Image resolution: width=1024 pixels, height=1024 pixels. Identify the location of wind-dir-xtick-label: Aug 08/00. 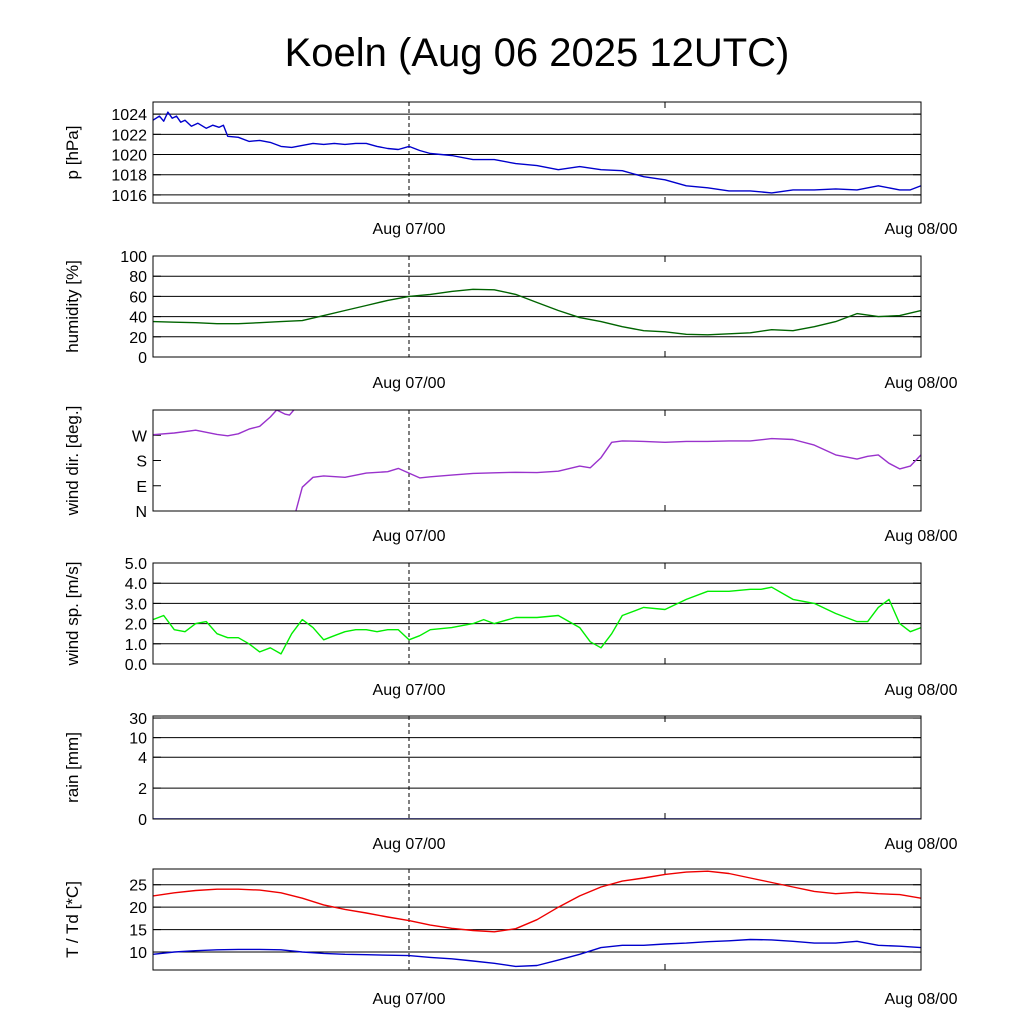
(921, 536).